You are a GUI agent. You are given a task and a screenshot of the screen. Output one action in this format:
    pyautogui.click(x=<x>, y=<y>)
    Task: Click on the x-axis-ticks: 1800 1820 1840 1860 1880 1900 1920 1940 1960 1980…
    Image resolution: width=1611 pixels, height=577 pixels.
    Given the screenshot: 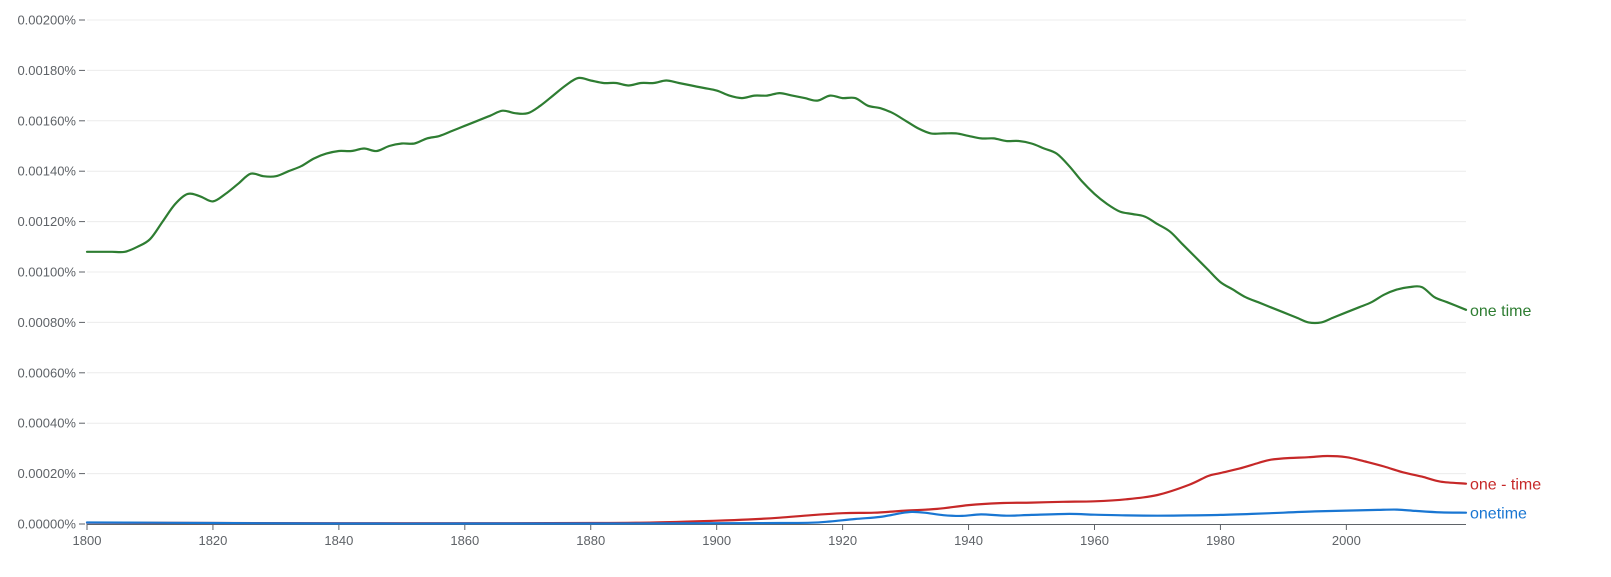 What is the action you would take?
    pyautogui.click(x=717, y=536)
    